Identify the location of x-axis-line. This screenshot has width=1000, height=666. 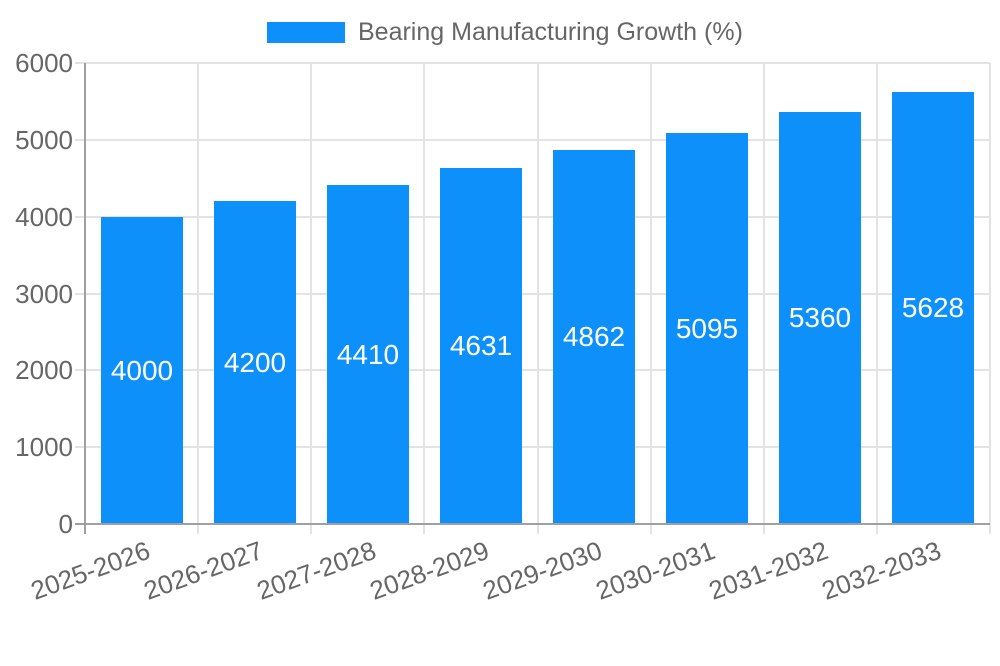
(532, 524).